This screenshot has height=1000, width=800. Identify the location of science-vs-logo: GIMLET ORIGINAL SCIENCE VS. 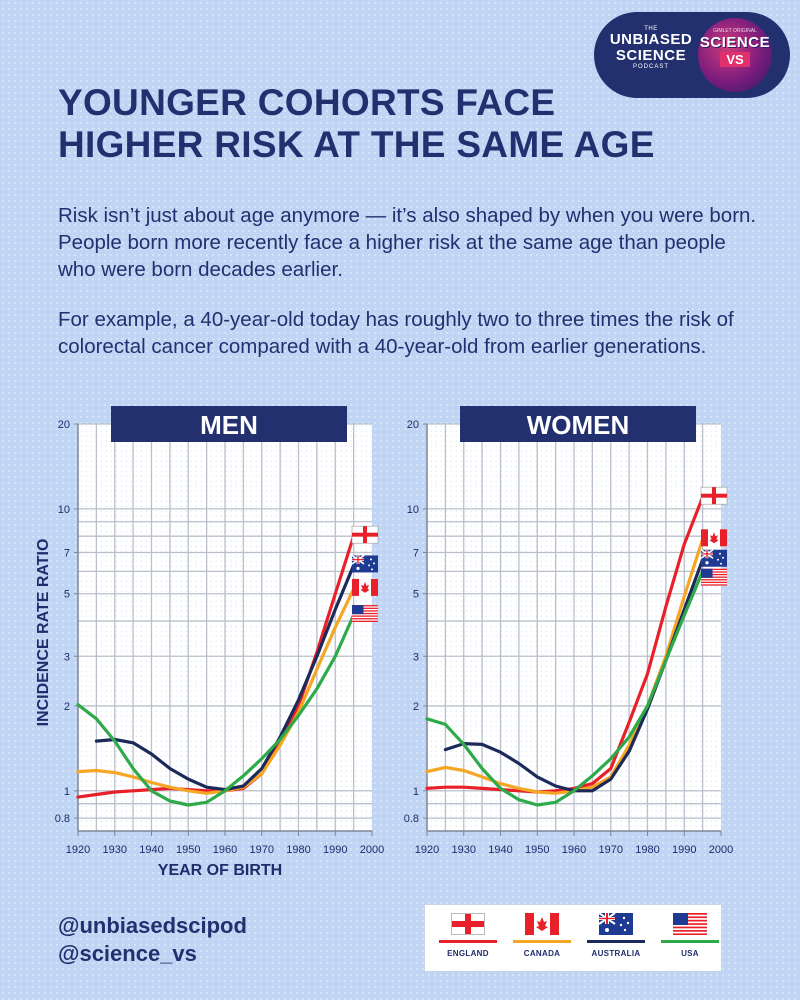
(735, 55).